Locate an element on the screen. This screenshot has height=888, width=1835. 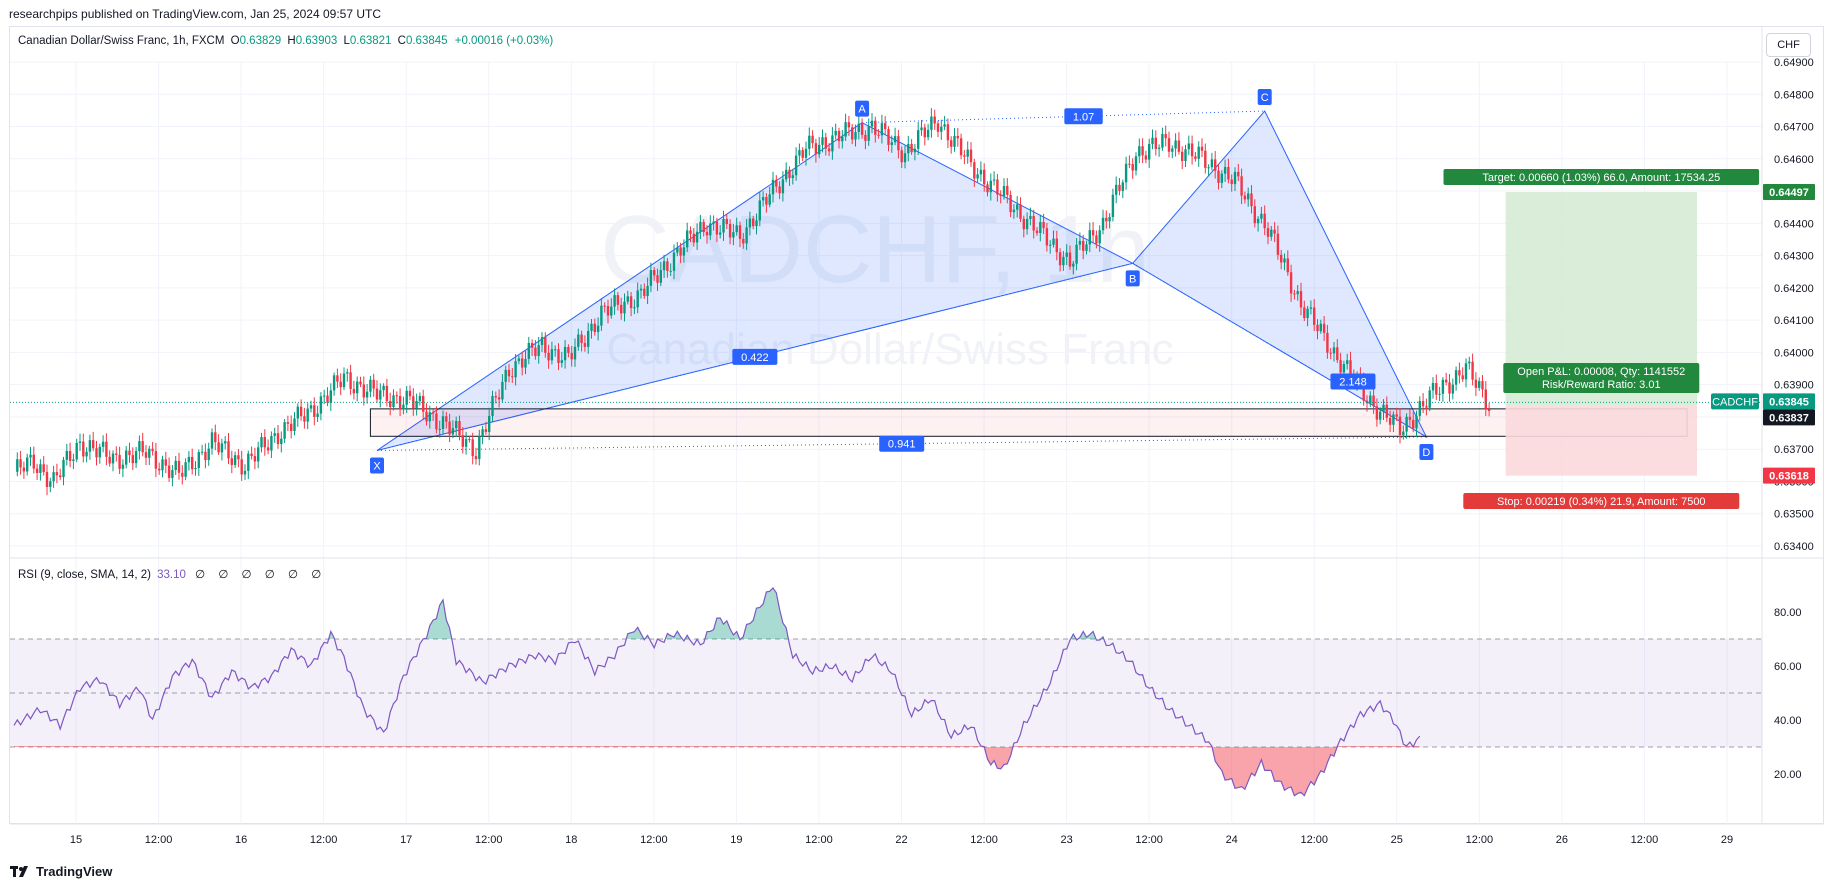
currency-button: CHF is located at coordinates (1788, 45).